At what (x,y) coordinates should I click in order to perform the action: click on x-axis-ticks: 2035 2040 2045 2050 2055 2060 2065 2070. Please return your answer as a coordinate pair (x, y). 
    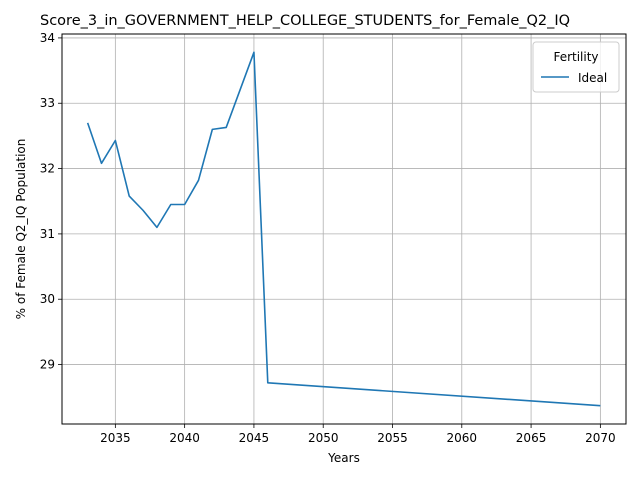
    Looking at the image, I should click on (358, 434).